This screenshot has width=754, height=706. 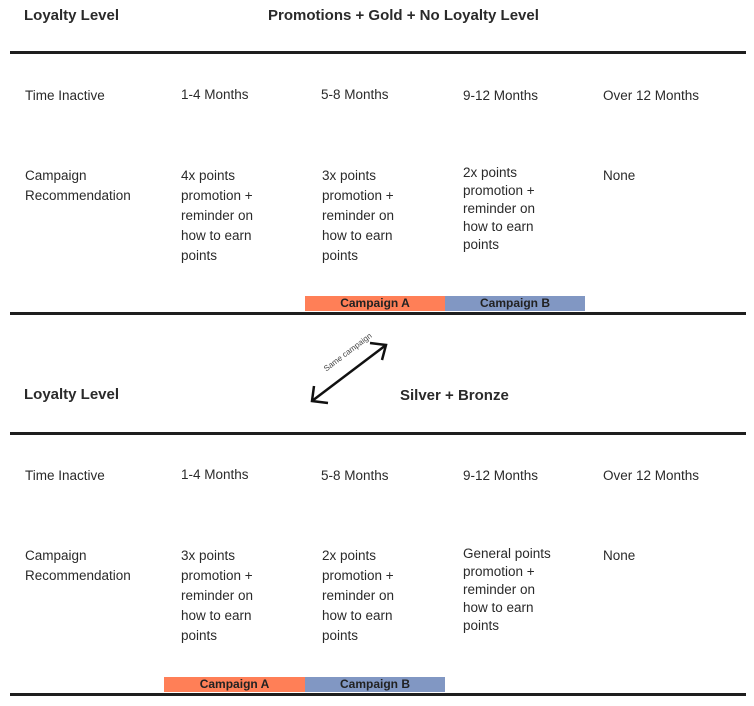 What do you see at coordinates (454, 395) in the screenshot?
I see `section-title: Silver + Bronze` at bounding box center [454, 395].